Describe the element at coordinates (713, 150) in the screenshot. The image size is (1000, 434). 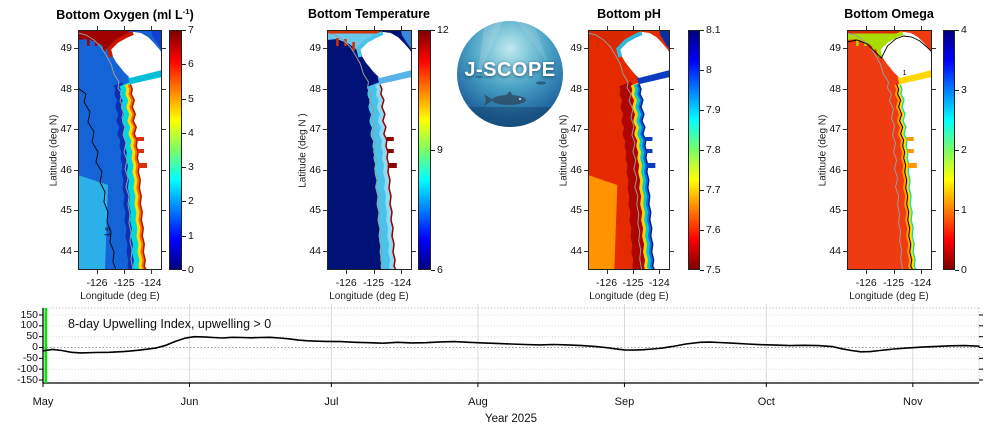
I see `colorbar-tick-label: 7.8` at that location.